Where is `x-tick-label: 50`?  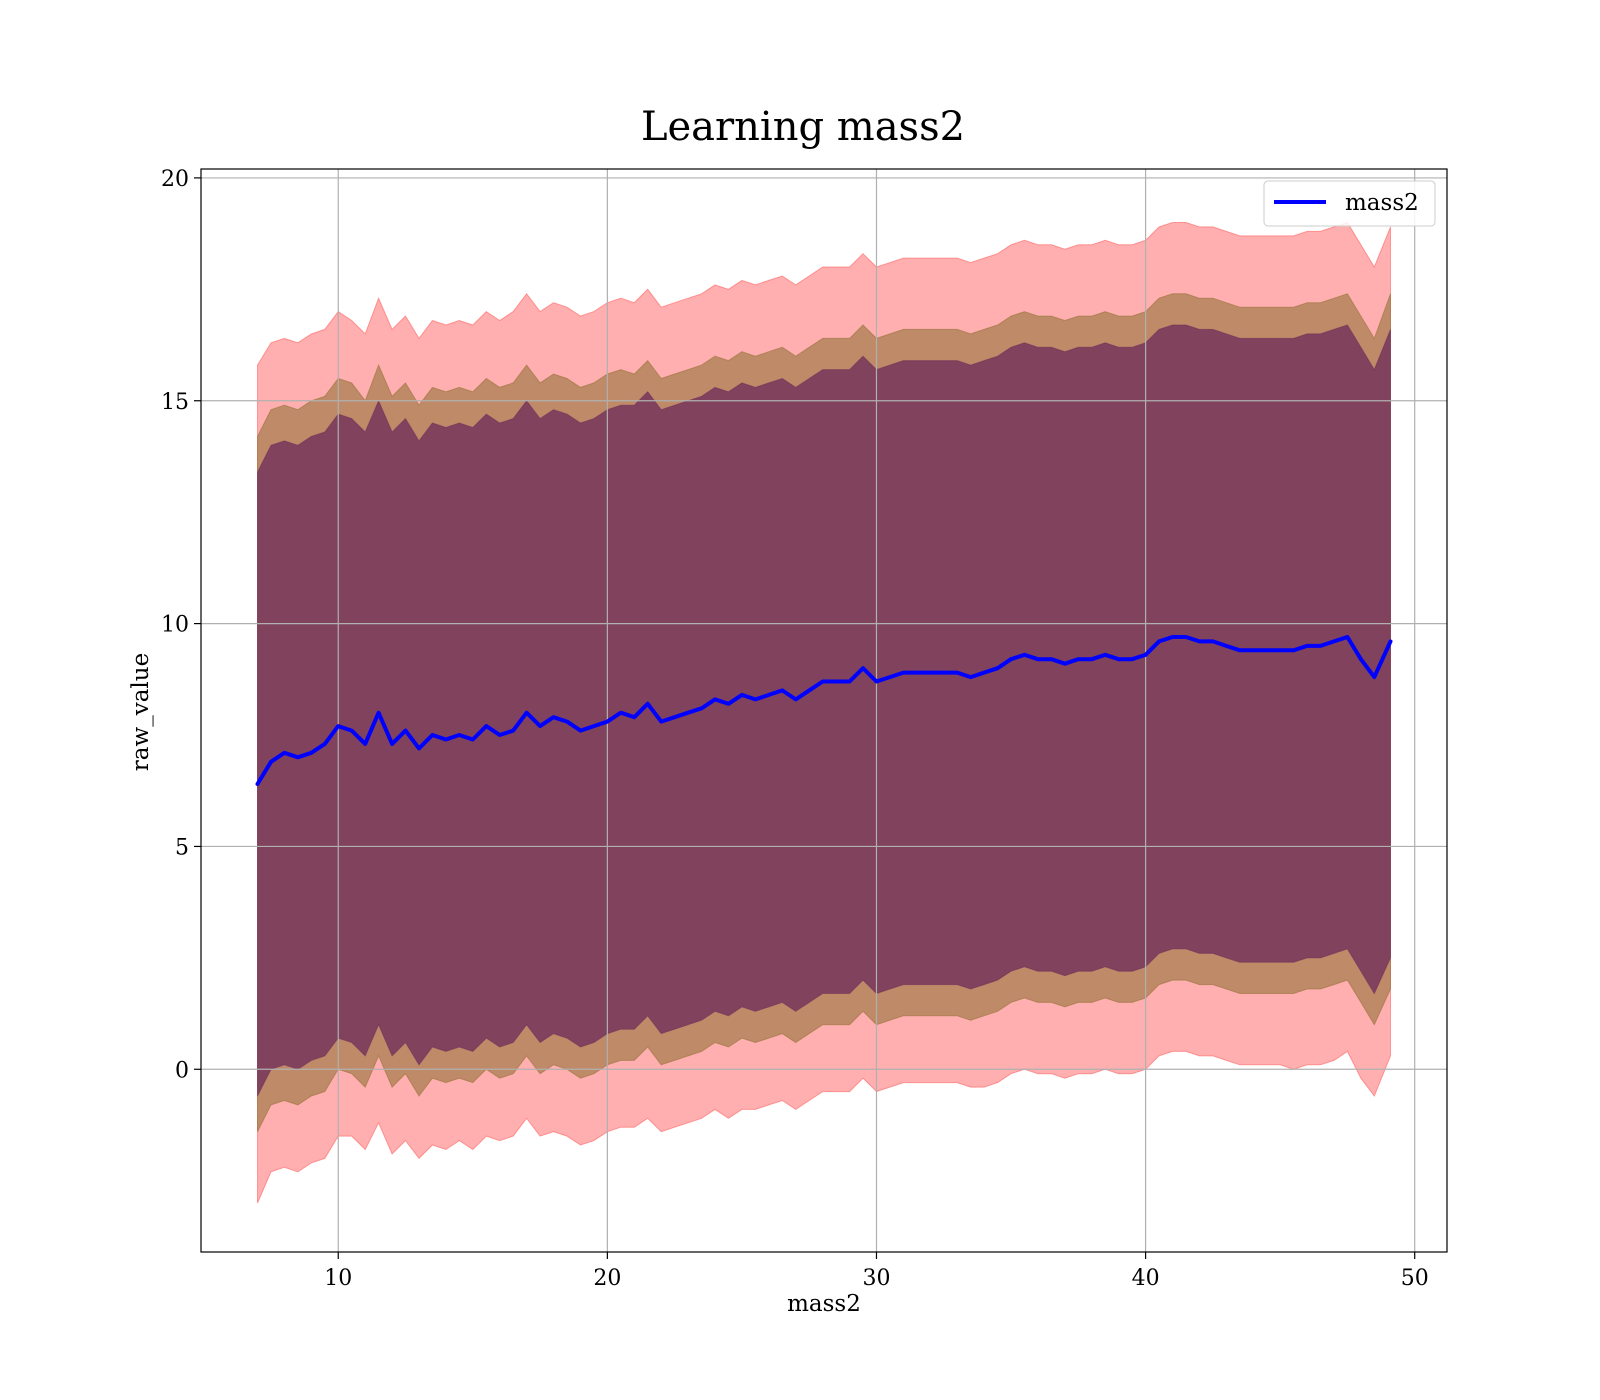 x-tick-label: 50 is located at coordinates (1415, 1278).